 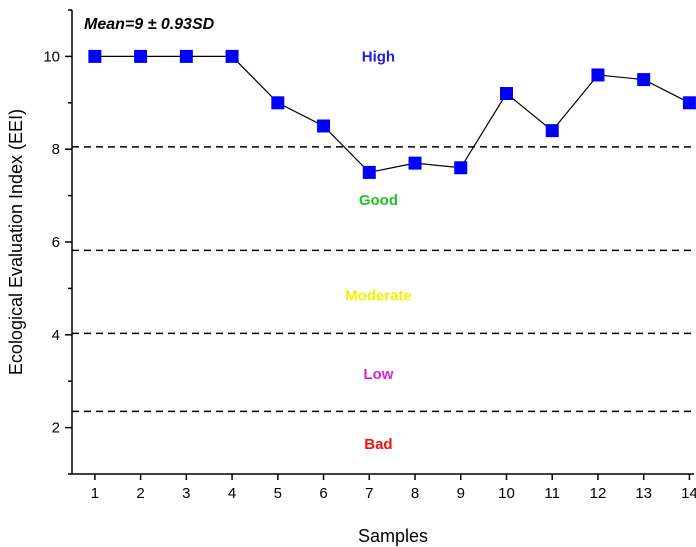 What do you see at coordinates (369, 493) in the screenshot?
I see `x-tick-label: 7` at bounding box center [369, 493].